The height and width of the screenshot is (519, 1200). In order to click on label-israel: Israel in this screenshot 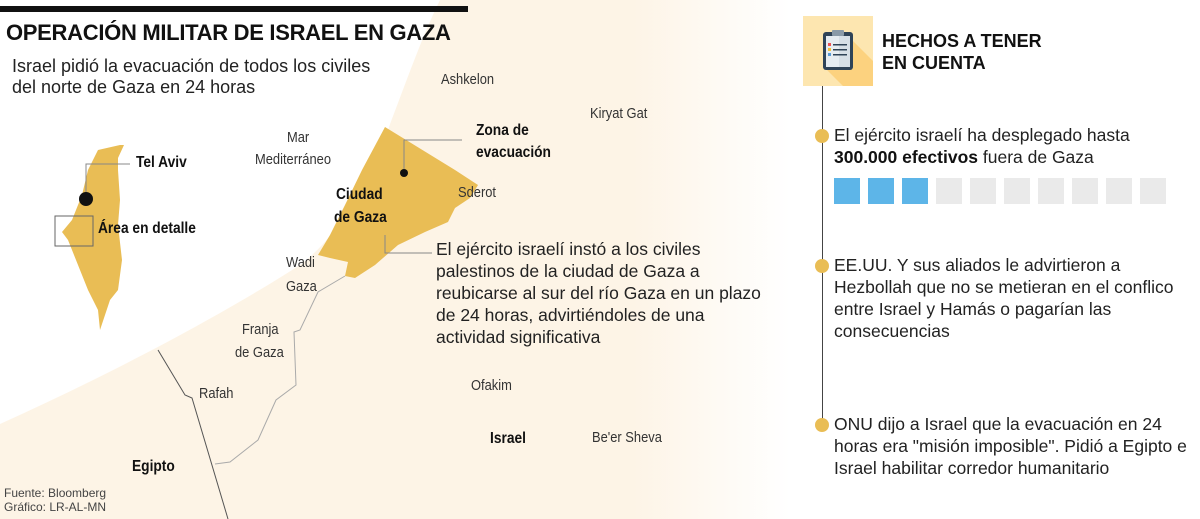, I will do `click(508, 438)`.